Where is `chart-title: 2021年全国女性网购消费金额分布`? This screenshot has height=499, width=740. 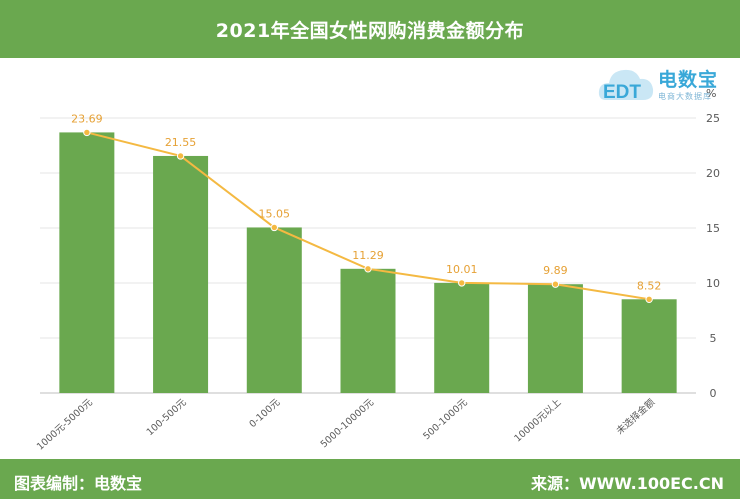
chart-title: 2021年全国女性网购消费金额分布 is located at coordinates (370, 30).